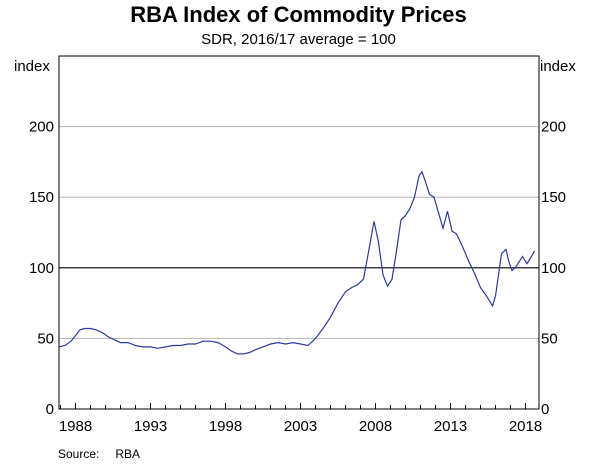 Image resolution: width=597 pixels, height=465 pixels. What do you see at coordinates (545, 409) in the screenshot?
I see `y-tick-label-right: 0` at bounding box center [545, 409].